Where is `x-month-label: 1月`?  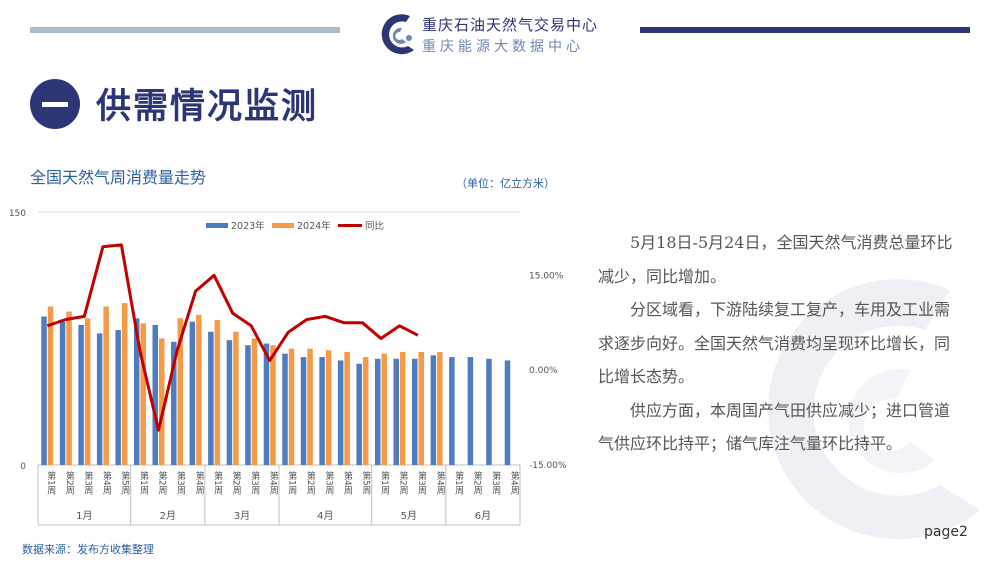 x-month-label: 1月 is located at coordinates (84, 516).